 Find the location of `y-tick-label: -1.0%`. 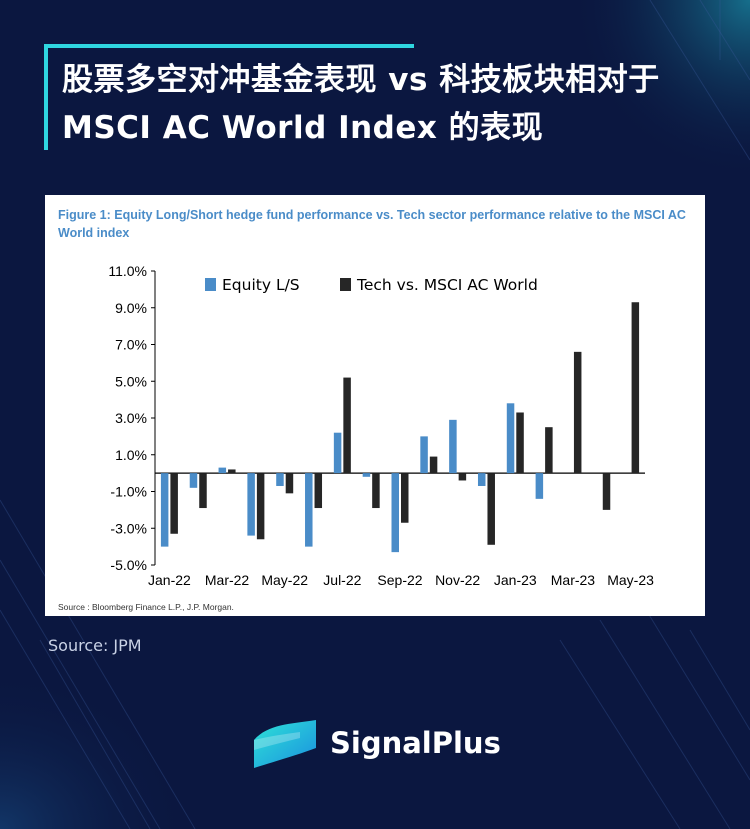

y-tick-label: -1.0% is located at coordinates (128, 492).